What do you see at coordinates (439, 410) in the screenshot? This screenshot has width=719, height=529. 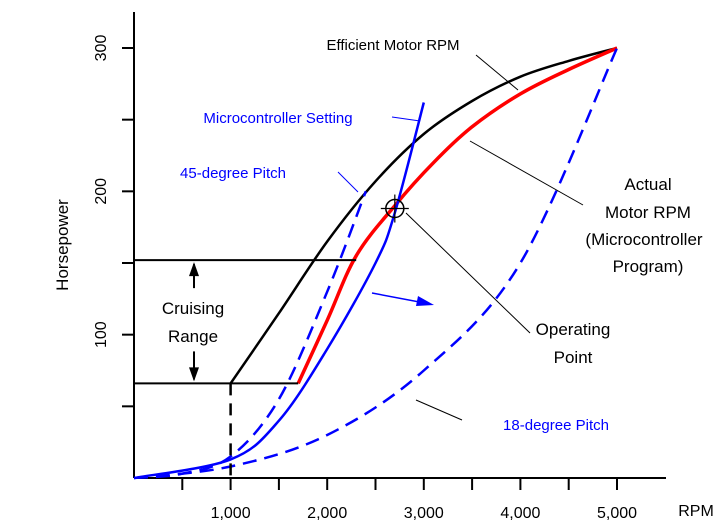 I see `leader-18-pitch` at bounding box center [439, 410].